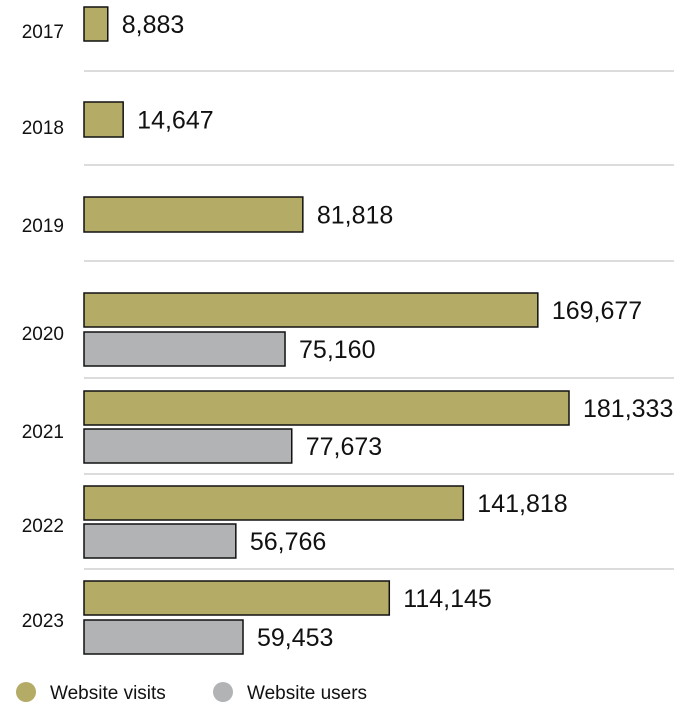 Image resolution: width=674 pixels, height=706 pixels. I want to click on value-label-visits: 141,818, so click(522, 504).